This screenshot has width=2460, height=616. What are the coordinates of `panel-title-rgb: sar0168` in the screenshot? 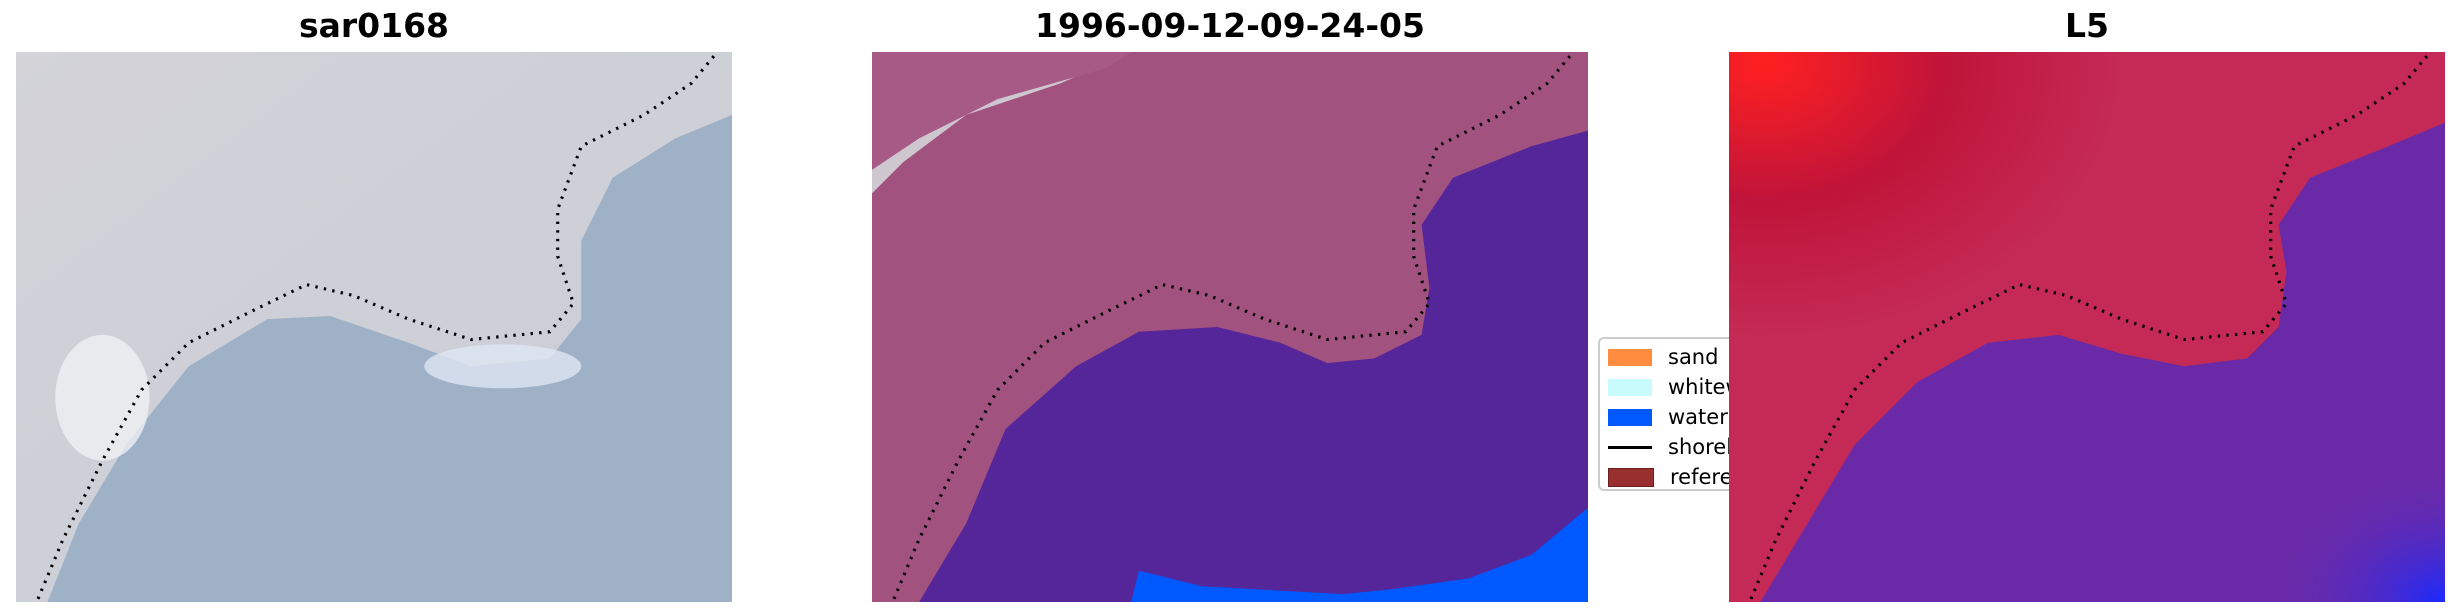 It's located at (374, 25).